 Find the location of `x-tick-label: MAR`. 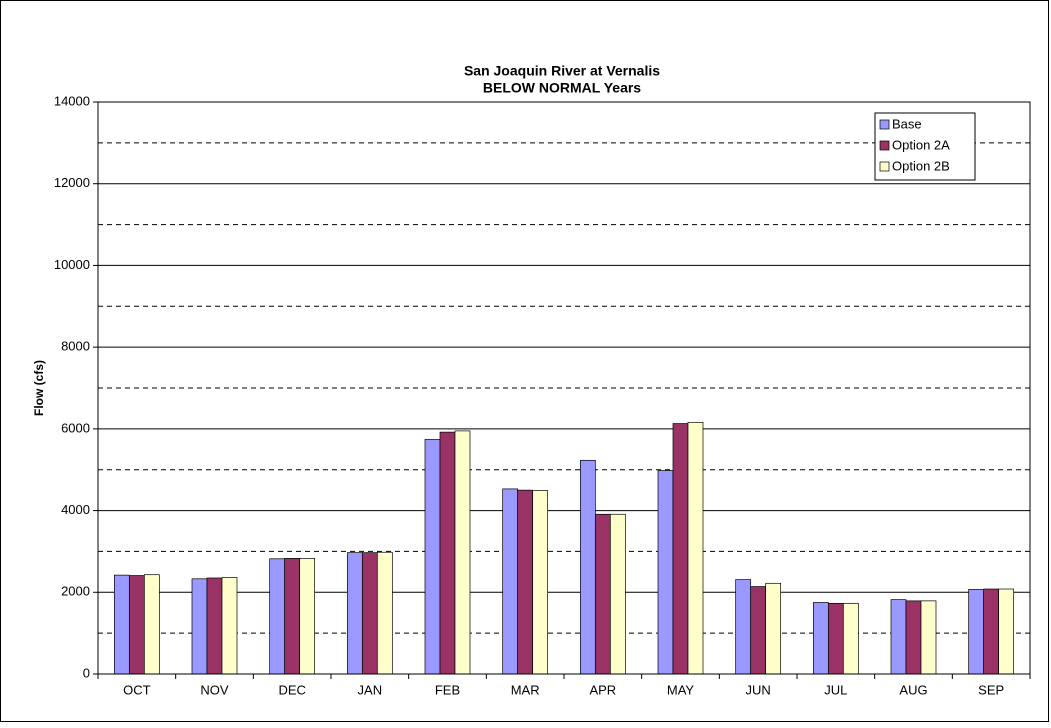

x-tick-label: MAR is located at coordinates (525, 689).